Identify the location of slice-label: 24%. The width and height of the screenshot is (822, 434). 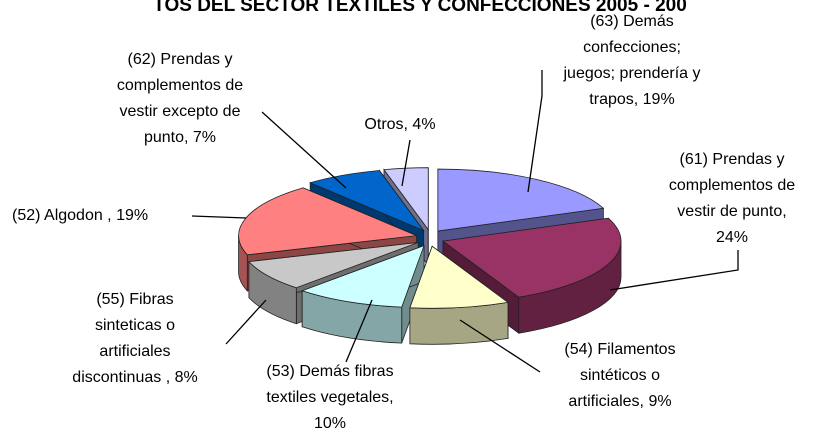
(732, 237).